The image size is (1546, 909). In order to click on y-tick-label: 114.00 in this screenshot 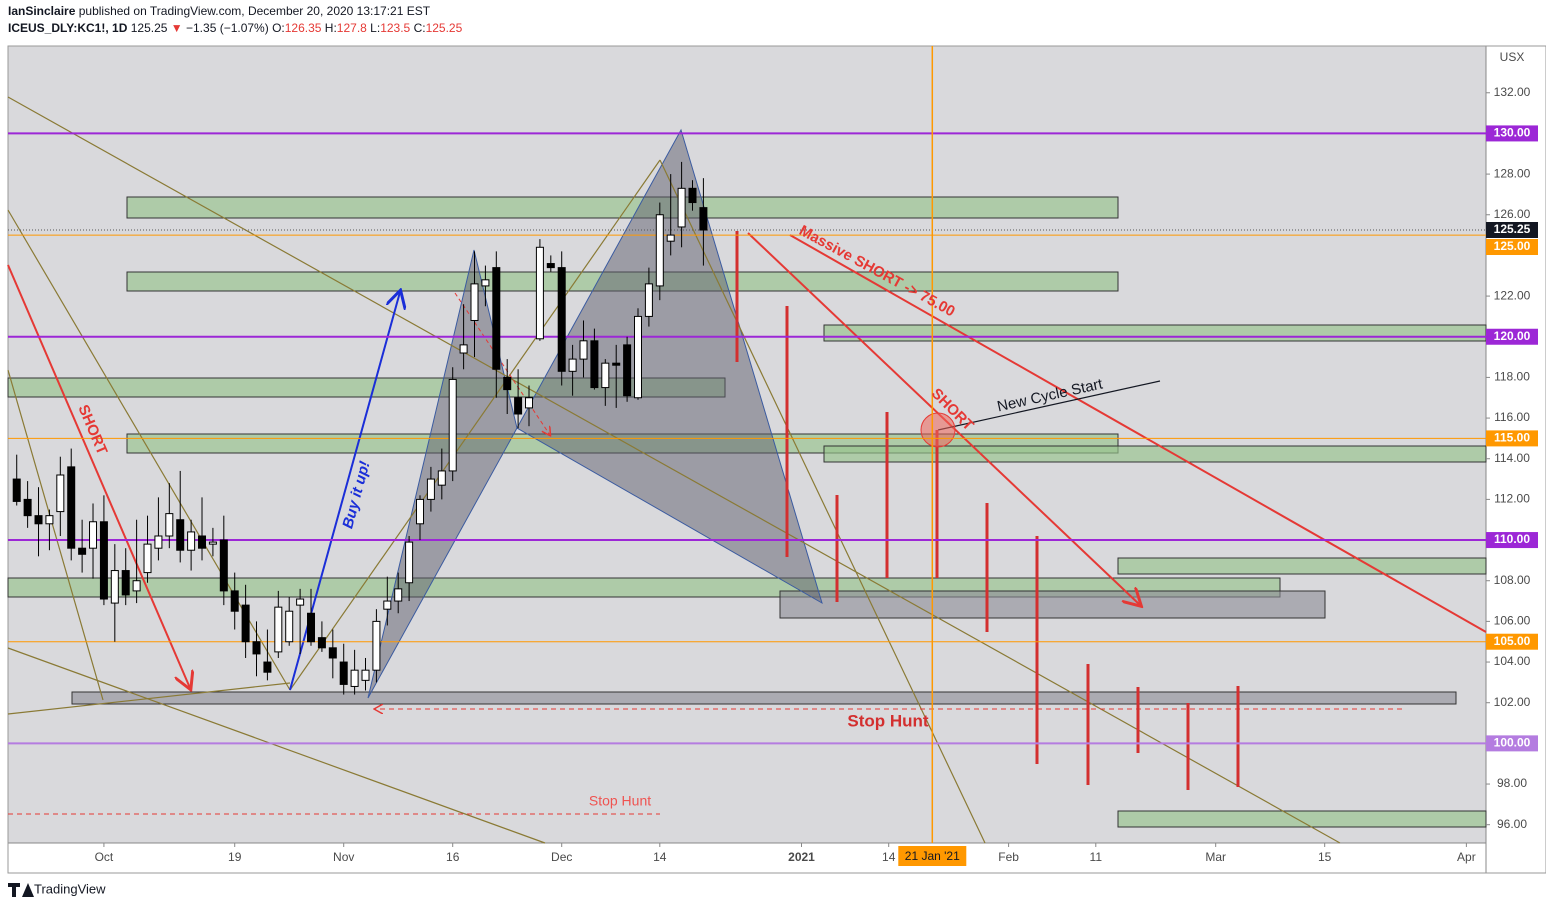, I will do `click(1512, 458)`.